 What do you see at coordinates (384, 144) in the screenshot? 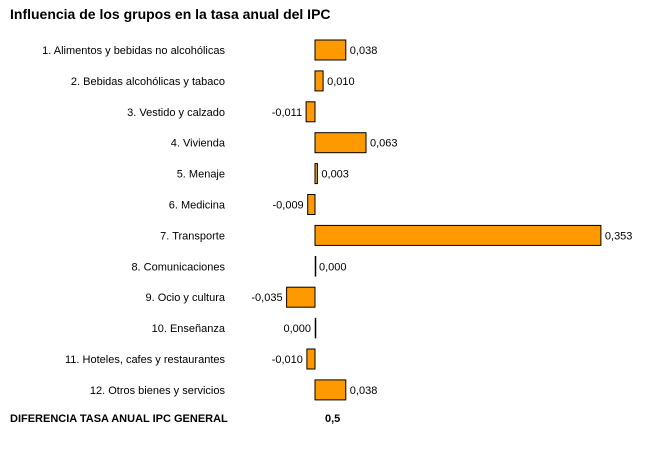
I see `data-label: 0,063` at bounding box center [384, 144].